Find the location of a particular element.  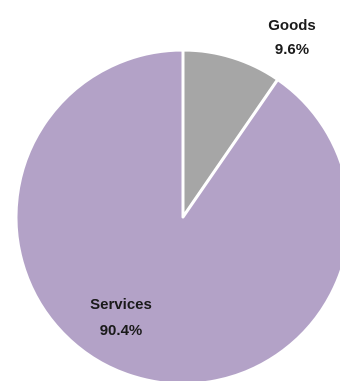

goods-name-label: Goods is located at coordinates (292, 25).